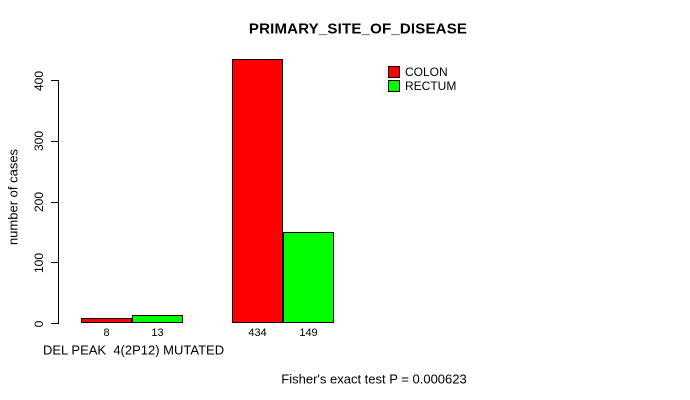 The image size is (690, 400). I want to click on x-axis-title: DEL PEAK 4(2P12) MUTATED, so click(134, 350).